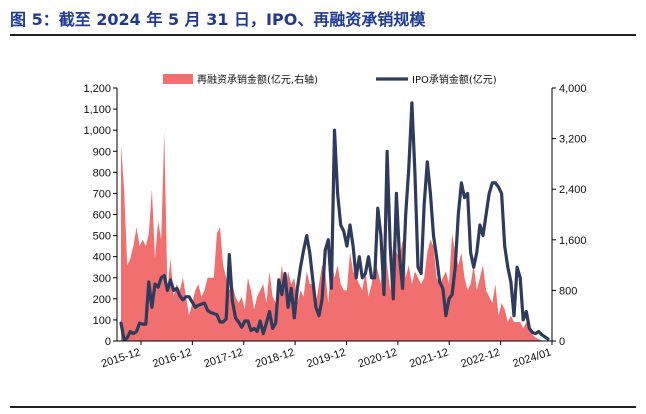  What do you see at coordinates (102, 279) in the screenshot?
I see `left-axis-tick-label: 300` at bounding box center [102, 279].